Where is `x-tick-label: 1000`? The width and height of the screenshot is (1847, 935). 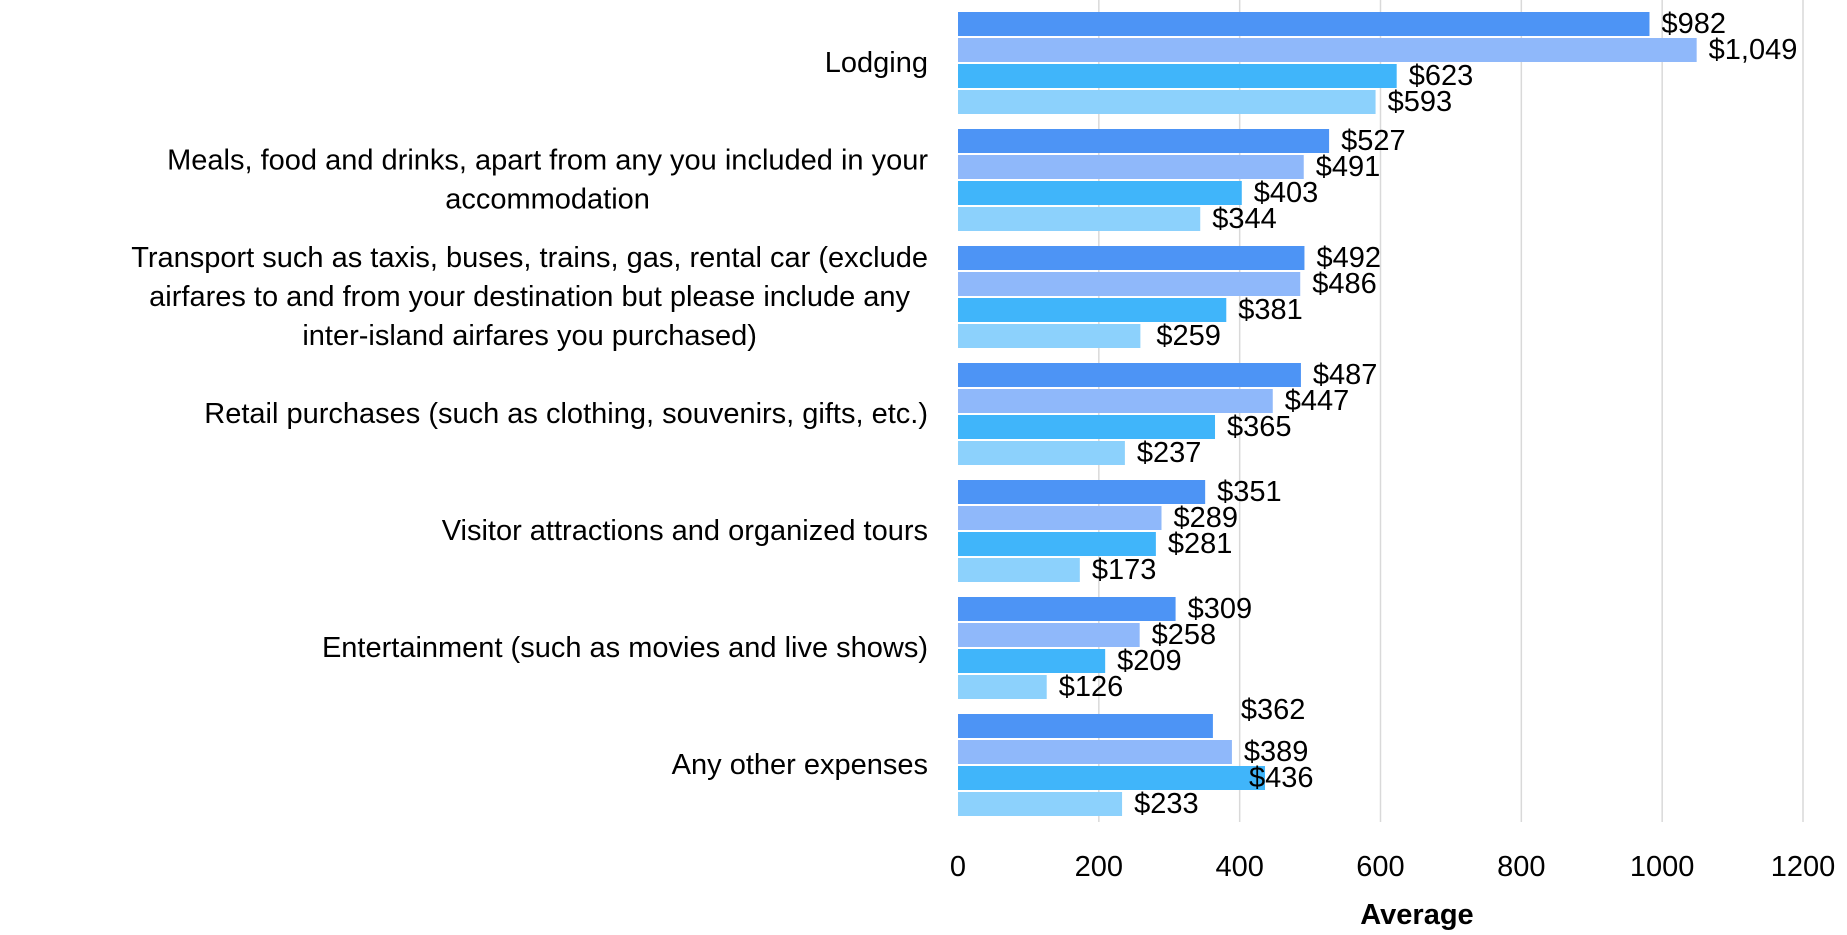 x-tick-label: 1000 is located at coordinates (1662, 867).